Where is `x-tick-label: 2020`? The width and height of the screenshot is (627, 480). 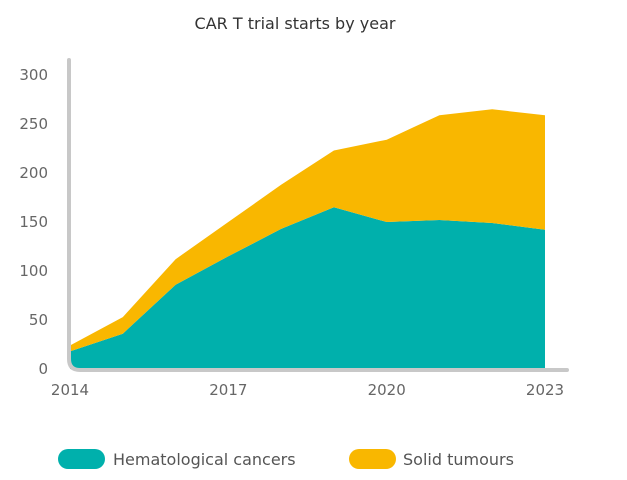 x-tick-label: 2020 is located at coordinates (387, 390).